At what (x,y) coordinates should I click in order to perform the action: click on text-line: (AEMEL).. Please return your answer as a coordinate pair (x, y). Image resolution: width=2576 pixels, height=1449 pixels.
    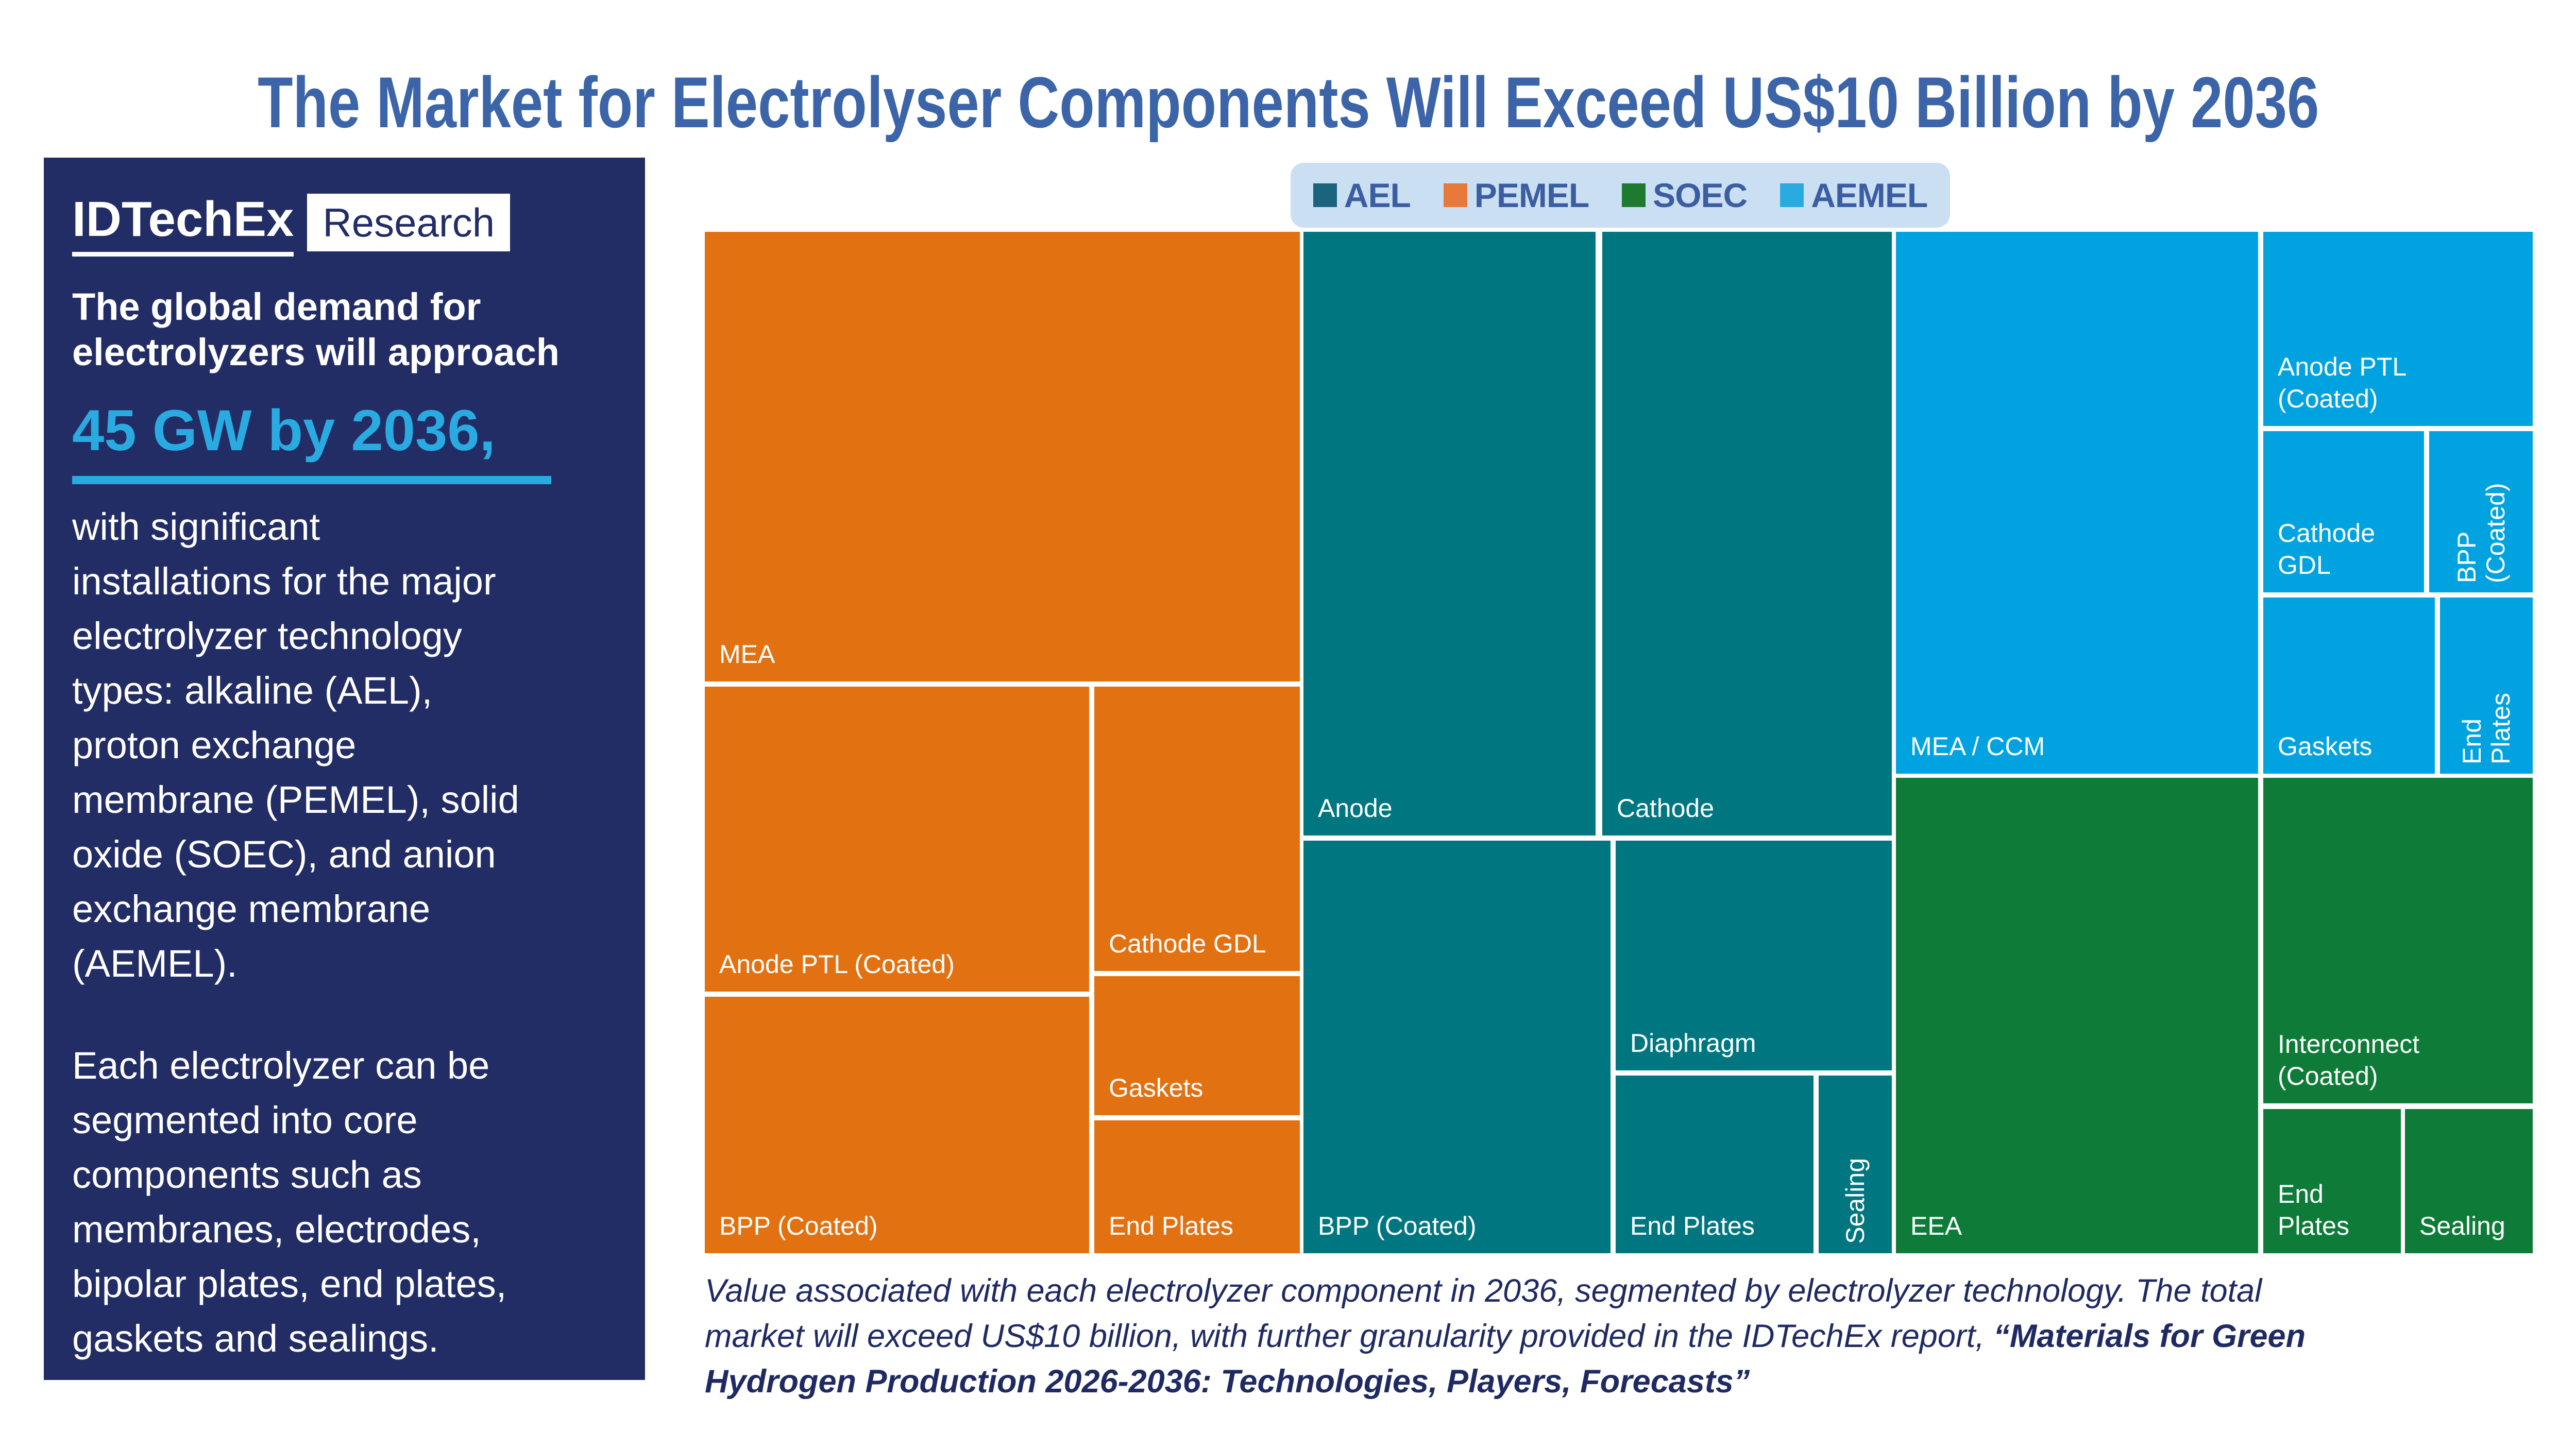
    Looking at the image, I should click on (155, 963).